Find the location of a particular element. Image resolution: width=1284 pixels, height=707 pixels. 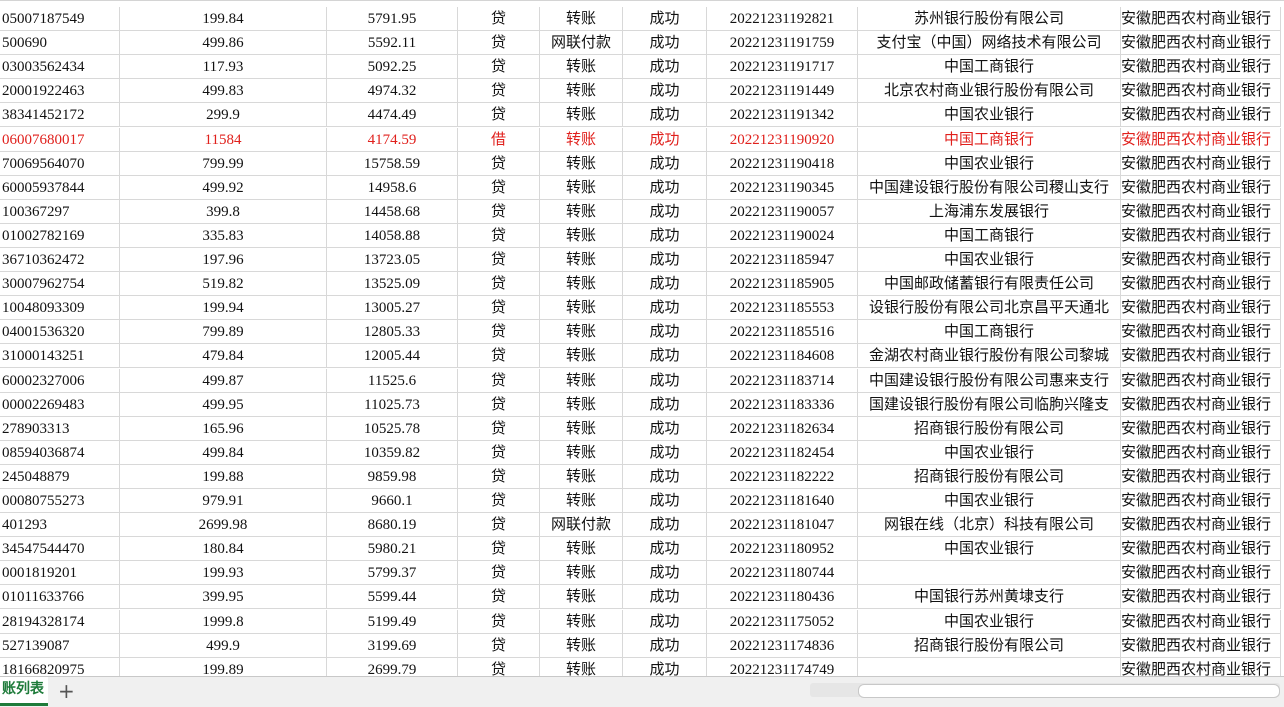

cell: 20221231191449 is located at coordinates (782, 91).